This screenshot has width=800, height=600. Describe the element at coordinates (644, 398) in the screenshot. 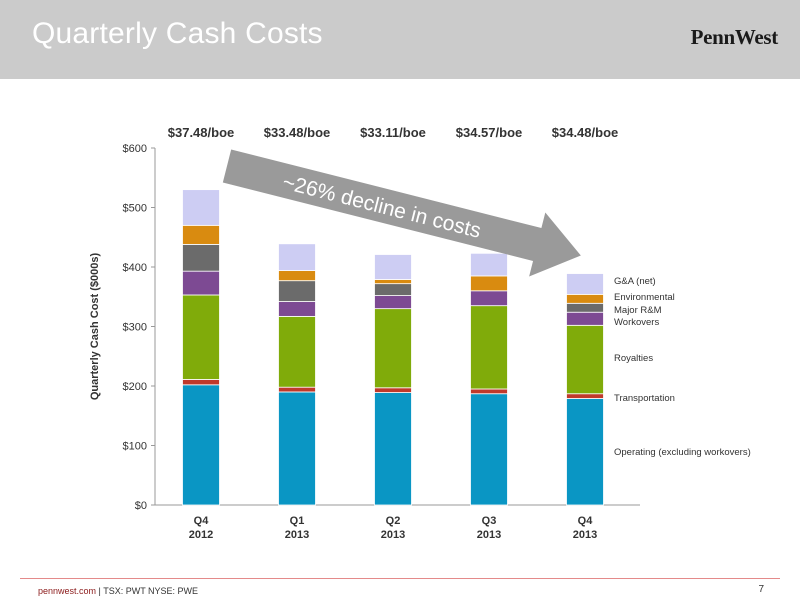

I see `legend-label: Transportation` at that location.